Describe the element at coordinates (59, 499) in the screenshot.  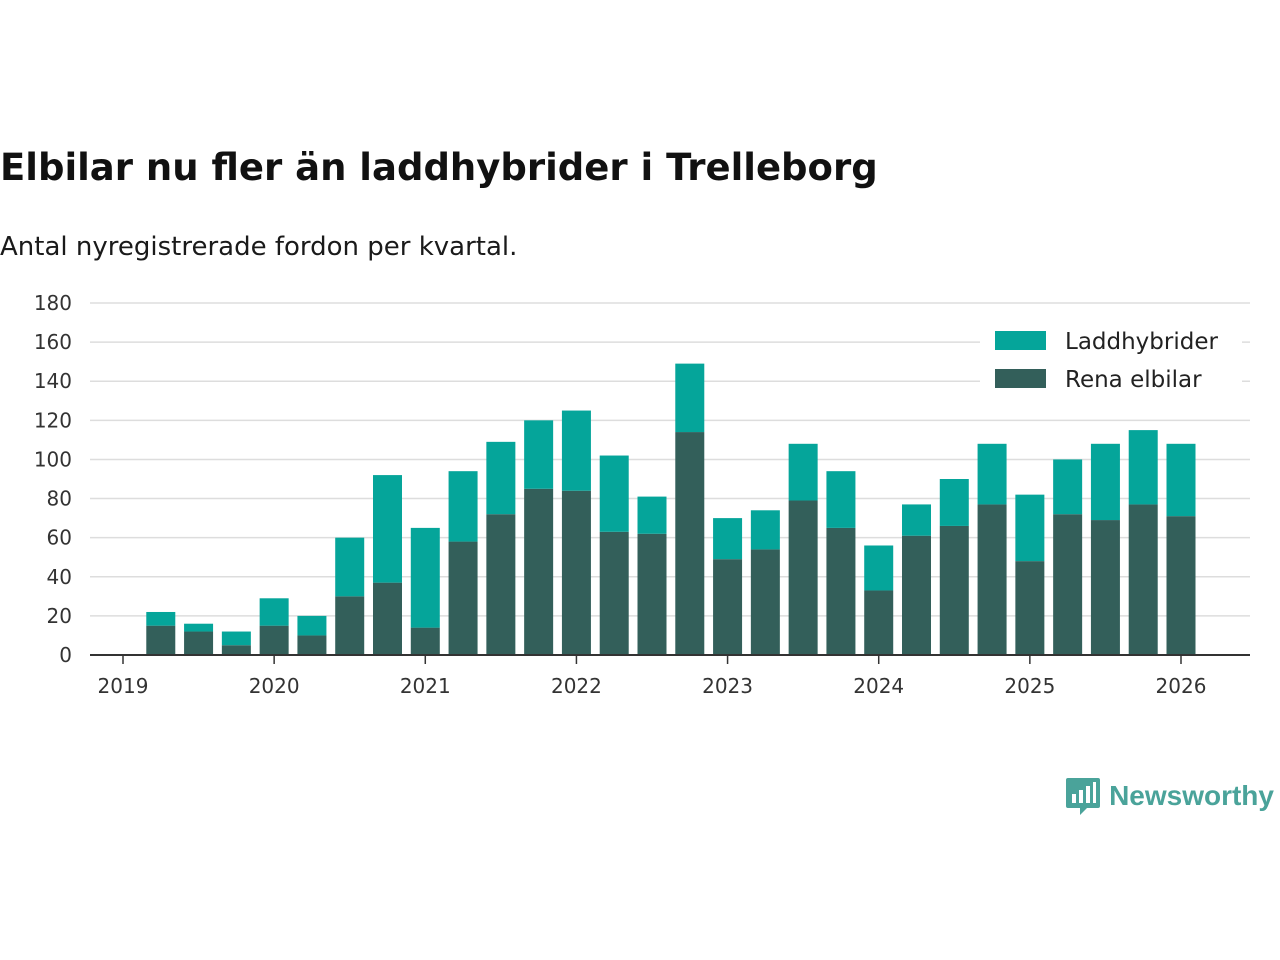
I see `y-tick-label: 80` at that location.